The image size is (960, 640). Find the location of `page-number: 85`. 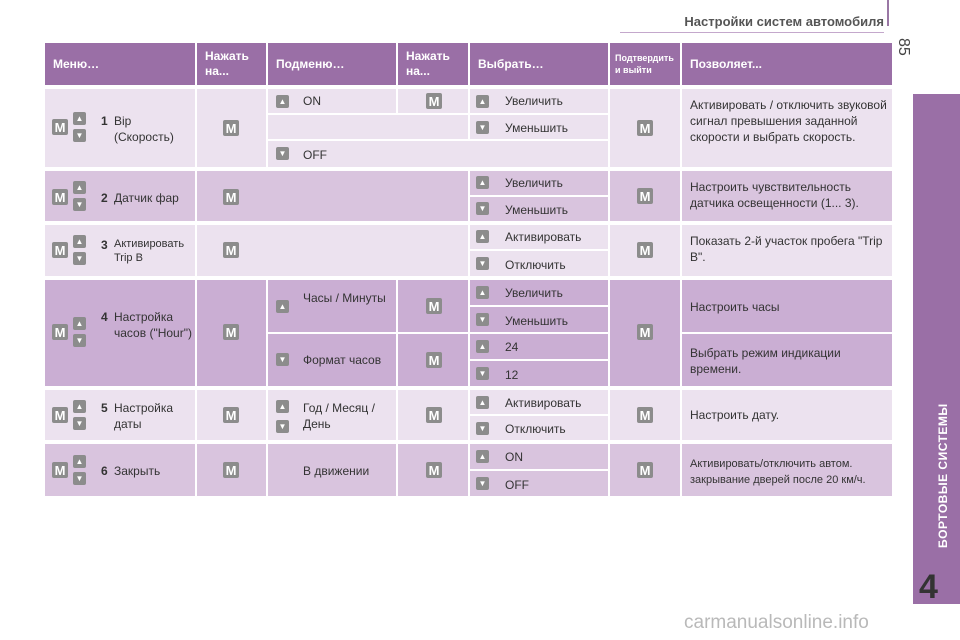

page-number: 85 is located at coordinates (903, 47).